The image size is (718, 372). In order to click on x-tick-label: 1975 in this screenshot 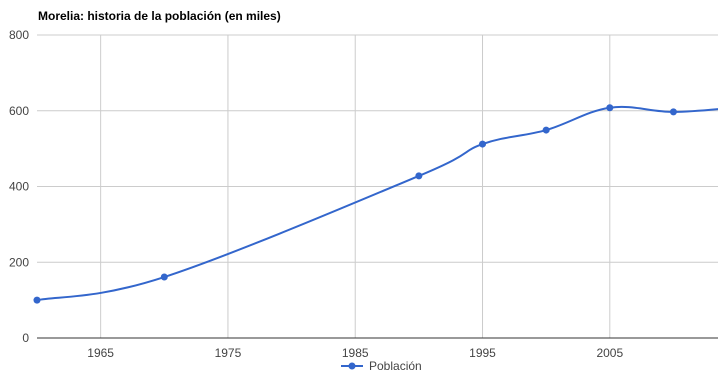, I will do `click(228, 353)`.